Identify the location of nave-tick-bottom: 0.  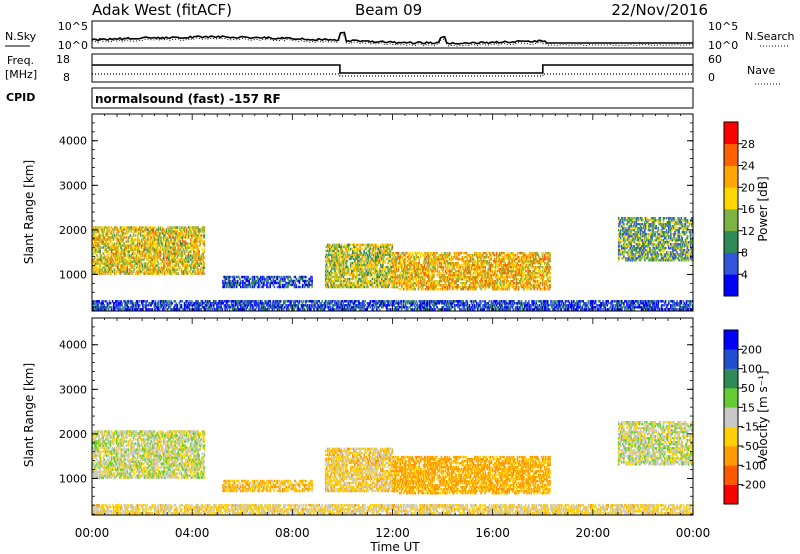
(711, 77).